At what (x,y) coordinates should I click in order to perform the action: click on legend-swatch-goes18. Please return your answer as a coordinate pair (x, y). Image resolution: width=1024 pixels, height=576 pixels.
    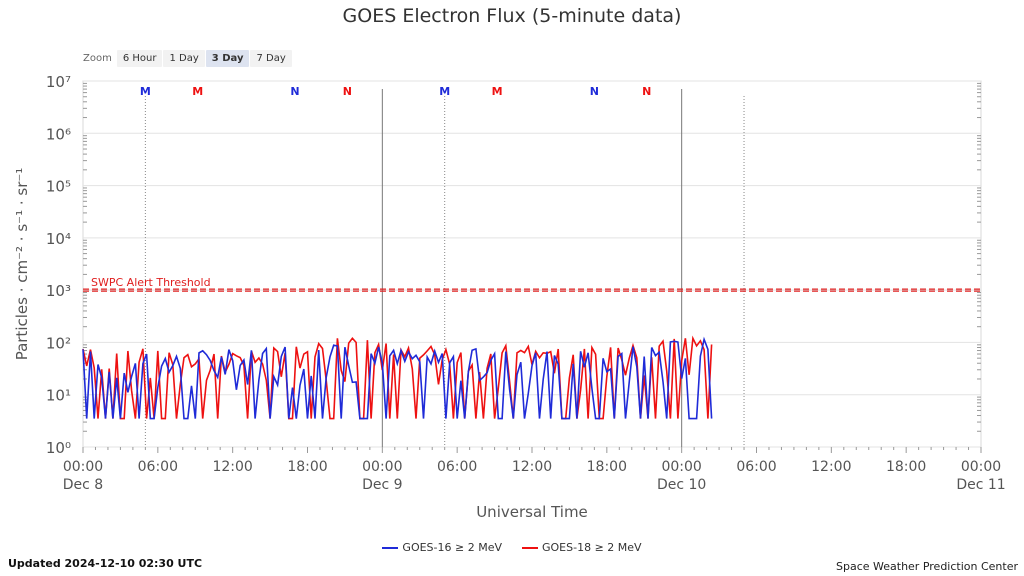
    Looking at the image, I should click on (530, 547).